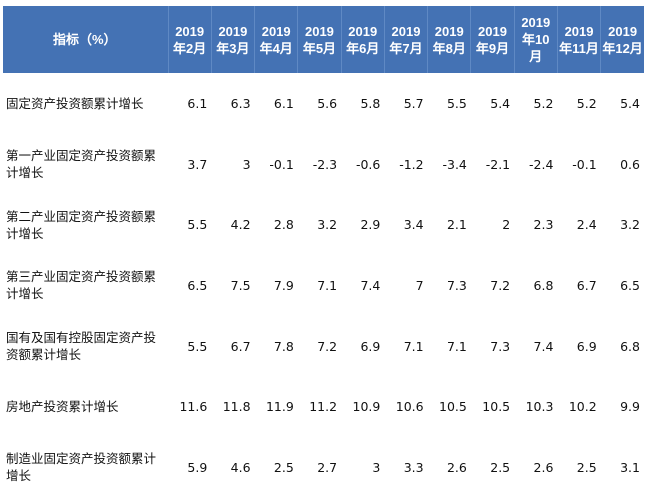 This screenshot has height=498, width=647. Describe the element at coordinates (409, 407) in the screenshot. I see `table-cell-value: 10.6` at that location.